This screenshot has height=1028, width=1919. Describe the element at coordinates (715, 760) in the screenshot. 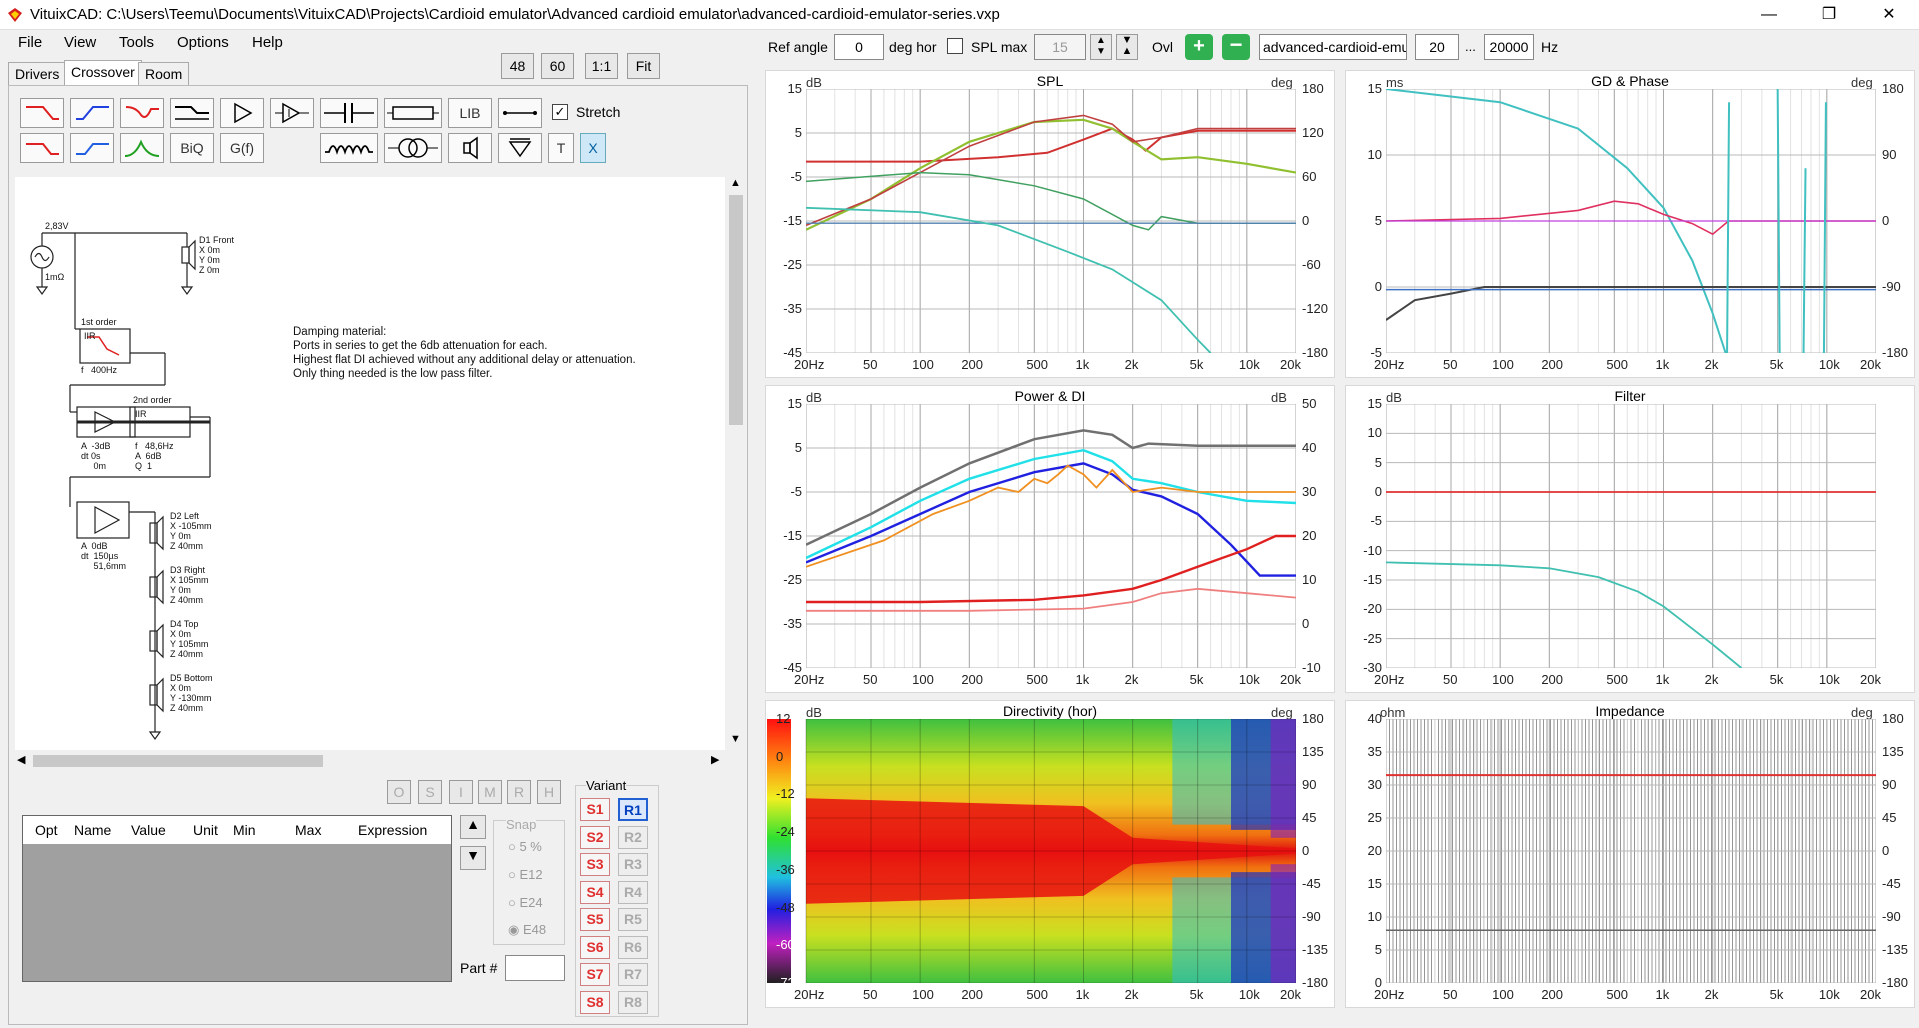

I see `scroll-right-icon: ▶` at that location.